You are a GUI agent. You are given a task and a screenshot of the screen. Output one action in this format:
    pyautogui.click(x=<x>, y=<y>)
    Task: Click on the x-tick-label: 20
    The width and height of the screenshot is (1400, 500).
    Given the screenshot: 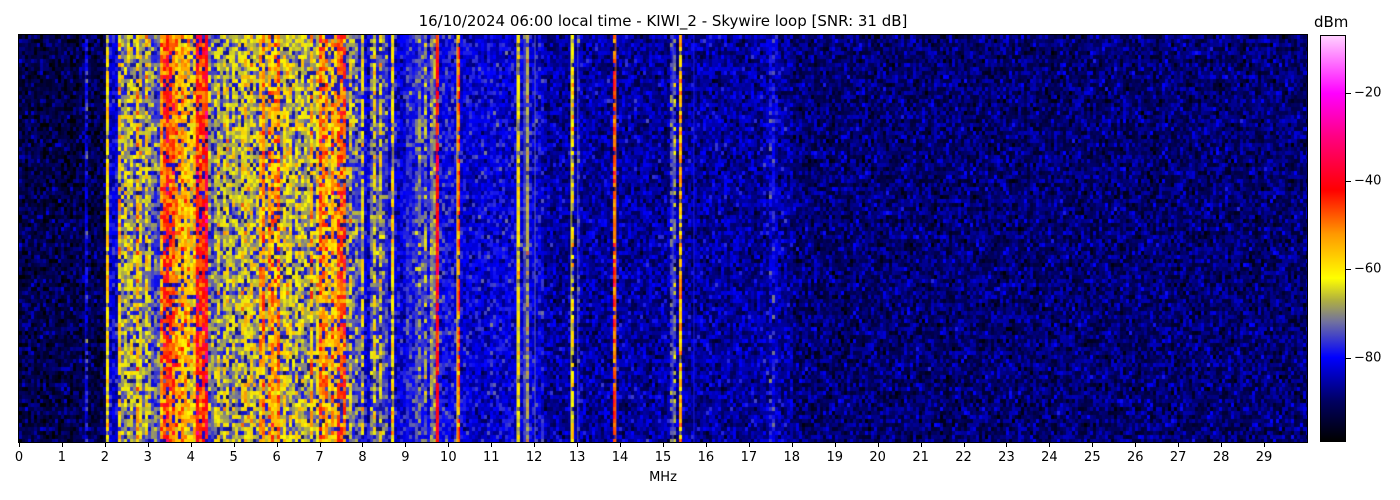 What is the action you would take?
    pyautogui.click(x=877, y=457)
    